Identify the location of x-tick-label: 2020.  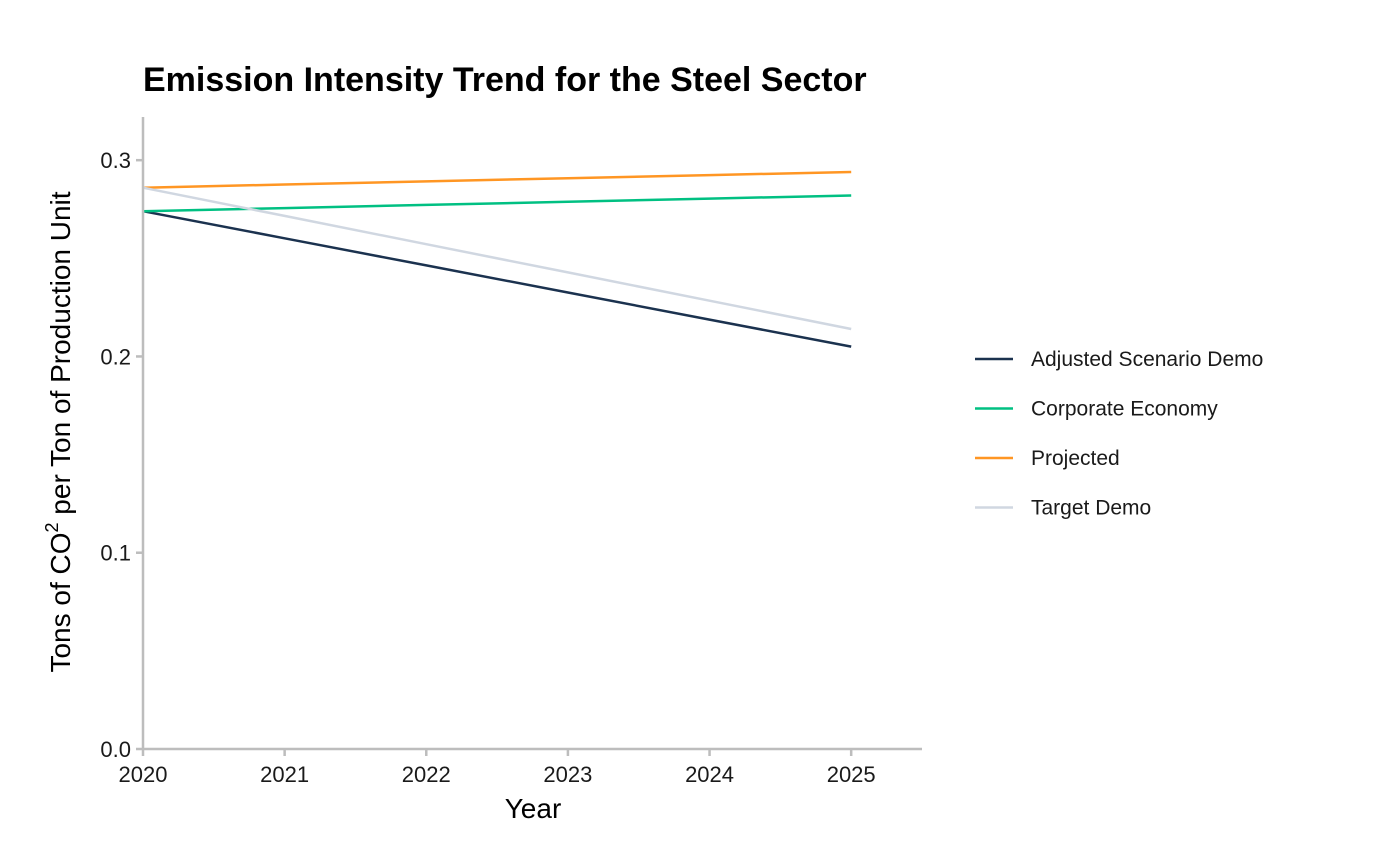
(143, 774).